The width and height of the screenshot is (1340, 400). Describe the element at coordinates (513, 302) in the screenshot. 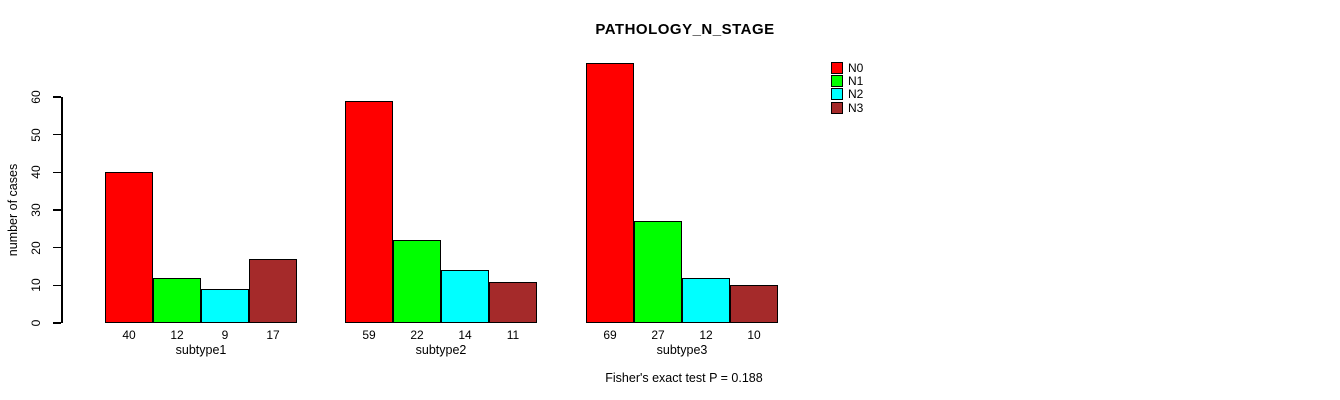

I see `bar-N3-subtype2` at that location.